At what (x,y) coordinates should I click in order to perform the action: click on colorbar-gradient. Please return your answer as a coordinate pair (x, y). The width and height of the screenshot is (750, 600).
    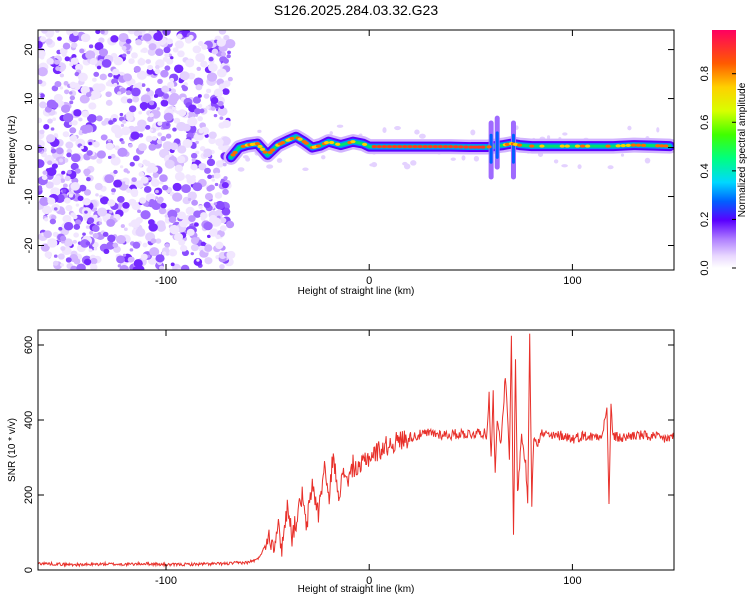
    Looking at the image, I should click on (724, 149).